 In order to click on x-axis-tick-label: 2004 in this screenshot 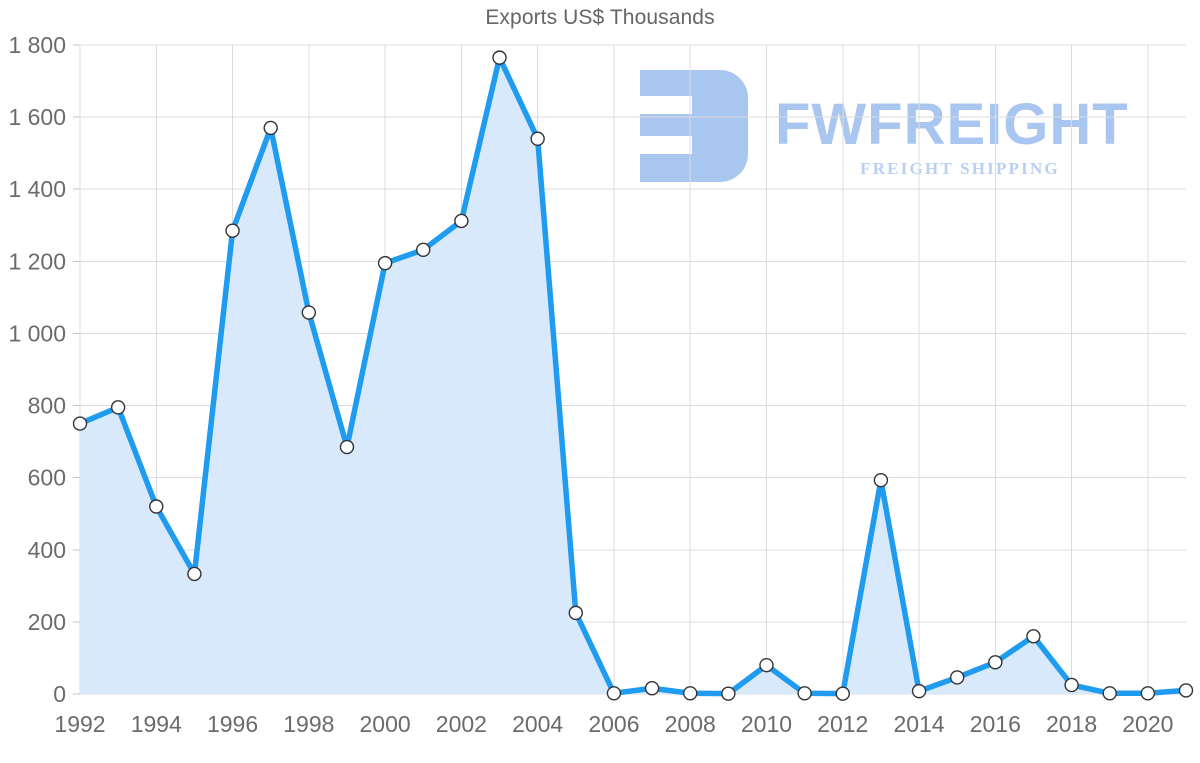, I will do `click(537, 724)`.